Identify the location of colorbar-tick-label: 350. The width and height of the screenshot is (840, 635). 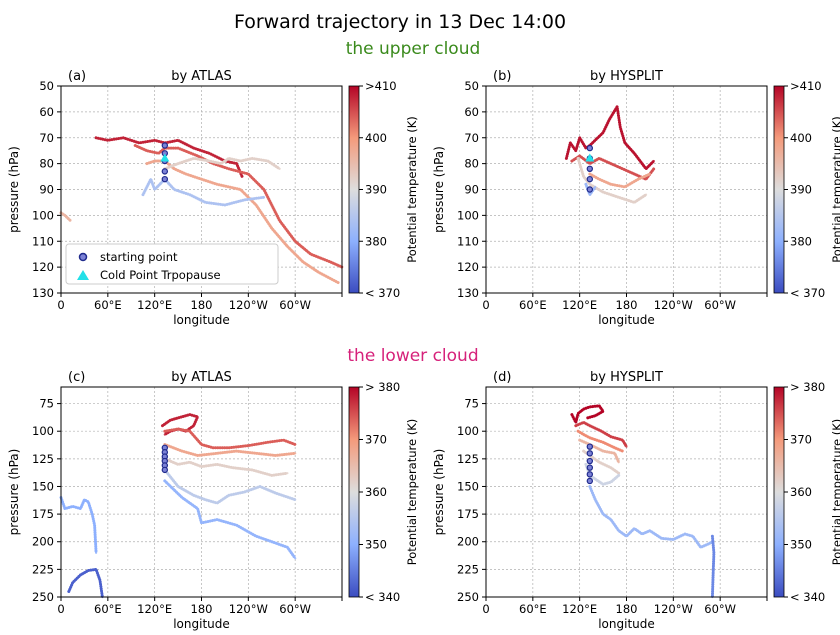
(376, 545).